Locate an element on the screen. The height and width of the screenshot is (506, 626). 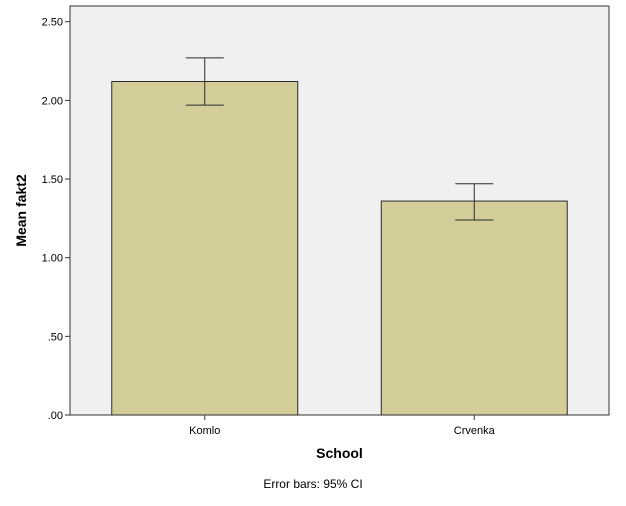
y-tick-label: .00 is located at coordinates (55, 416).